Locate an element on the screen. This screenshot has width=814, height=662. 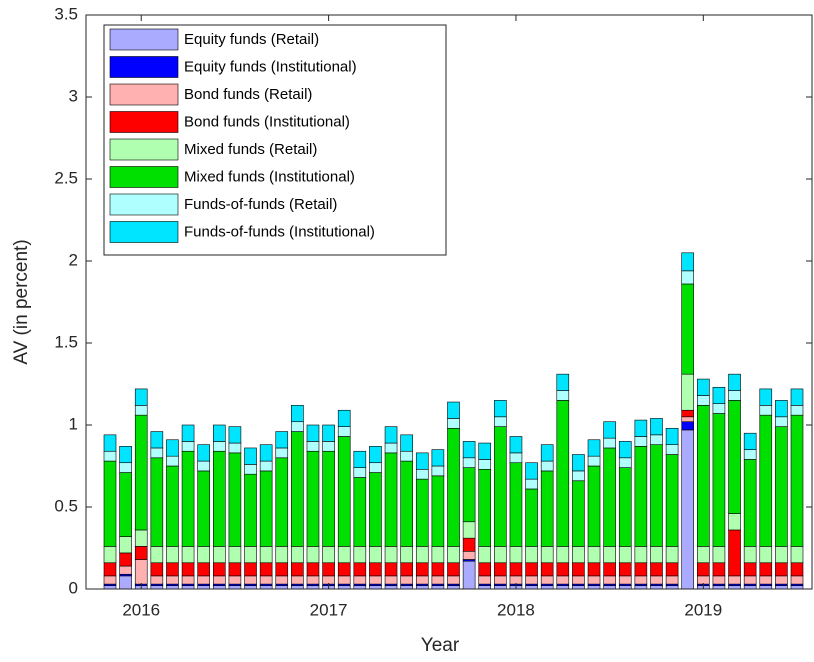
legend-label: Mixed funds (Institutional) is located at coordinates (269, 176).